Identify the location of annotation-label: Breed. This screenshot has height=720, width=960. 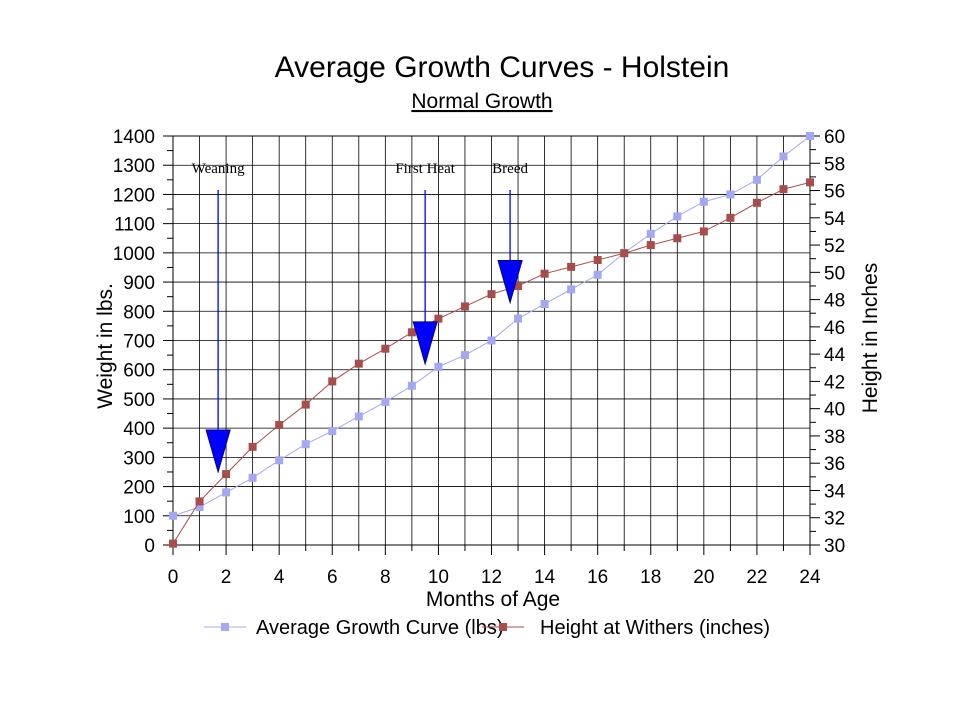
(510, 169).